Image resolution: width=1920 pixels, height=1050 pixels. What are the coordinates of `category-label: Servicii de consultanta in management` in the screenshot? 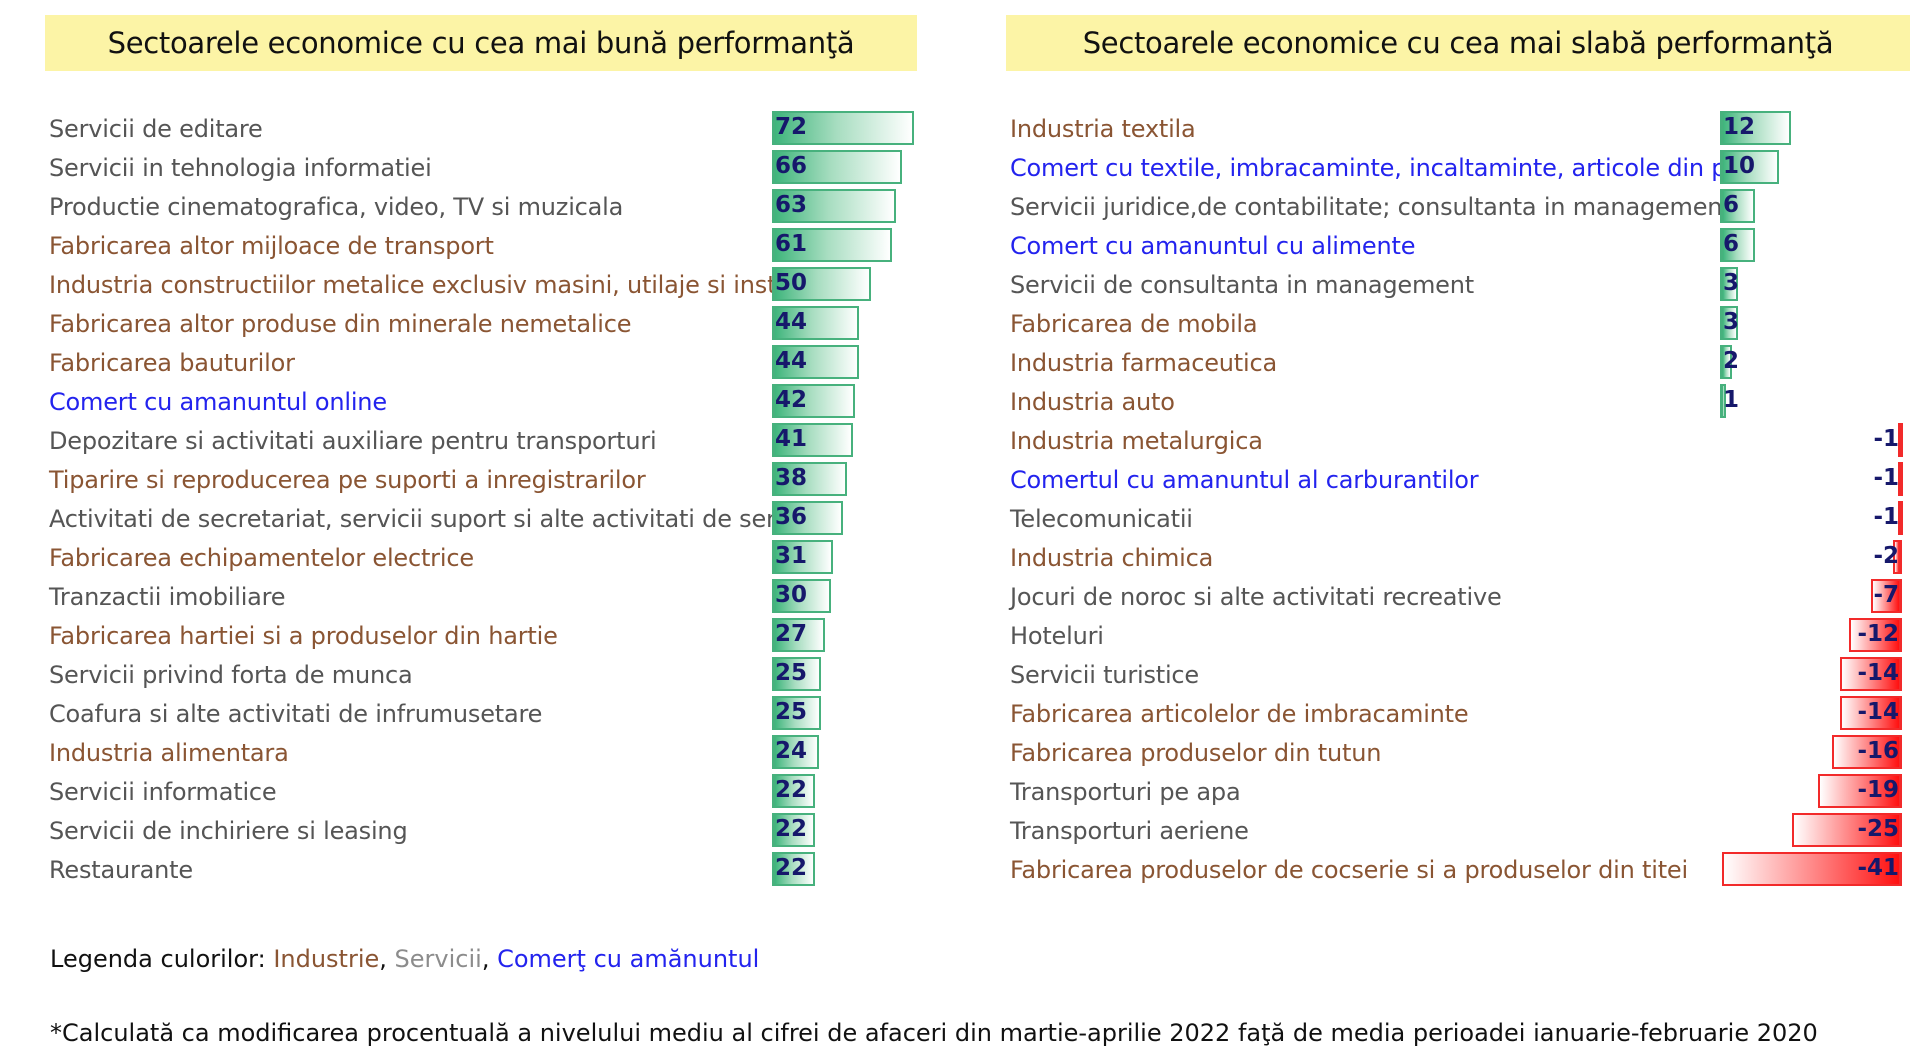 It's located at (1242, 285).